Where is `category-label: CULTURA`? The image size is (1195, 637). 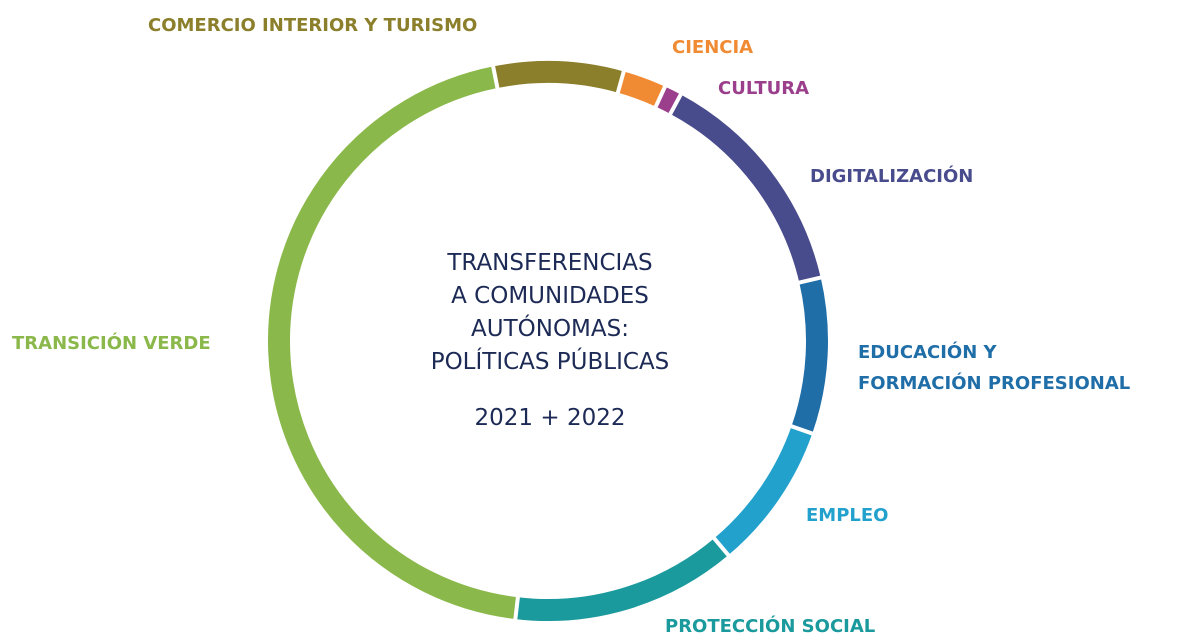 category-label: CULTURA is located at coordinates (764, 88).